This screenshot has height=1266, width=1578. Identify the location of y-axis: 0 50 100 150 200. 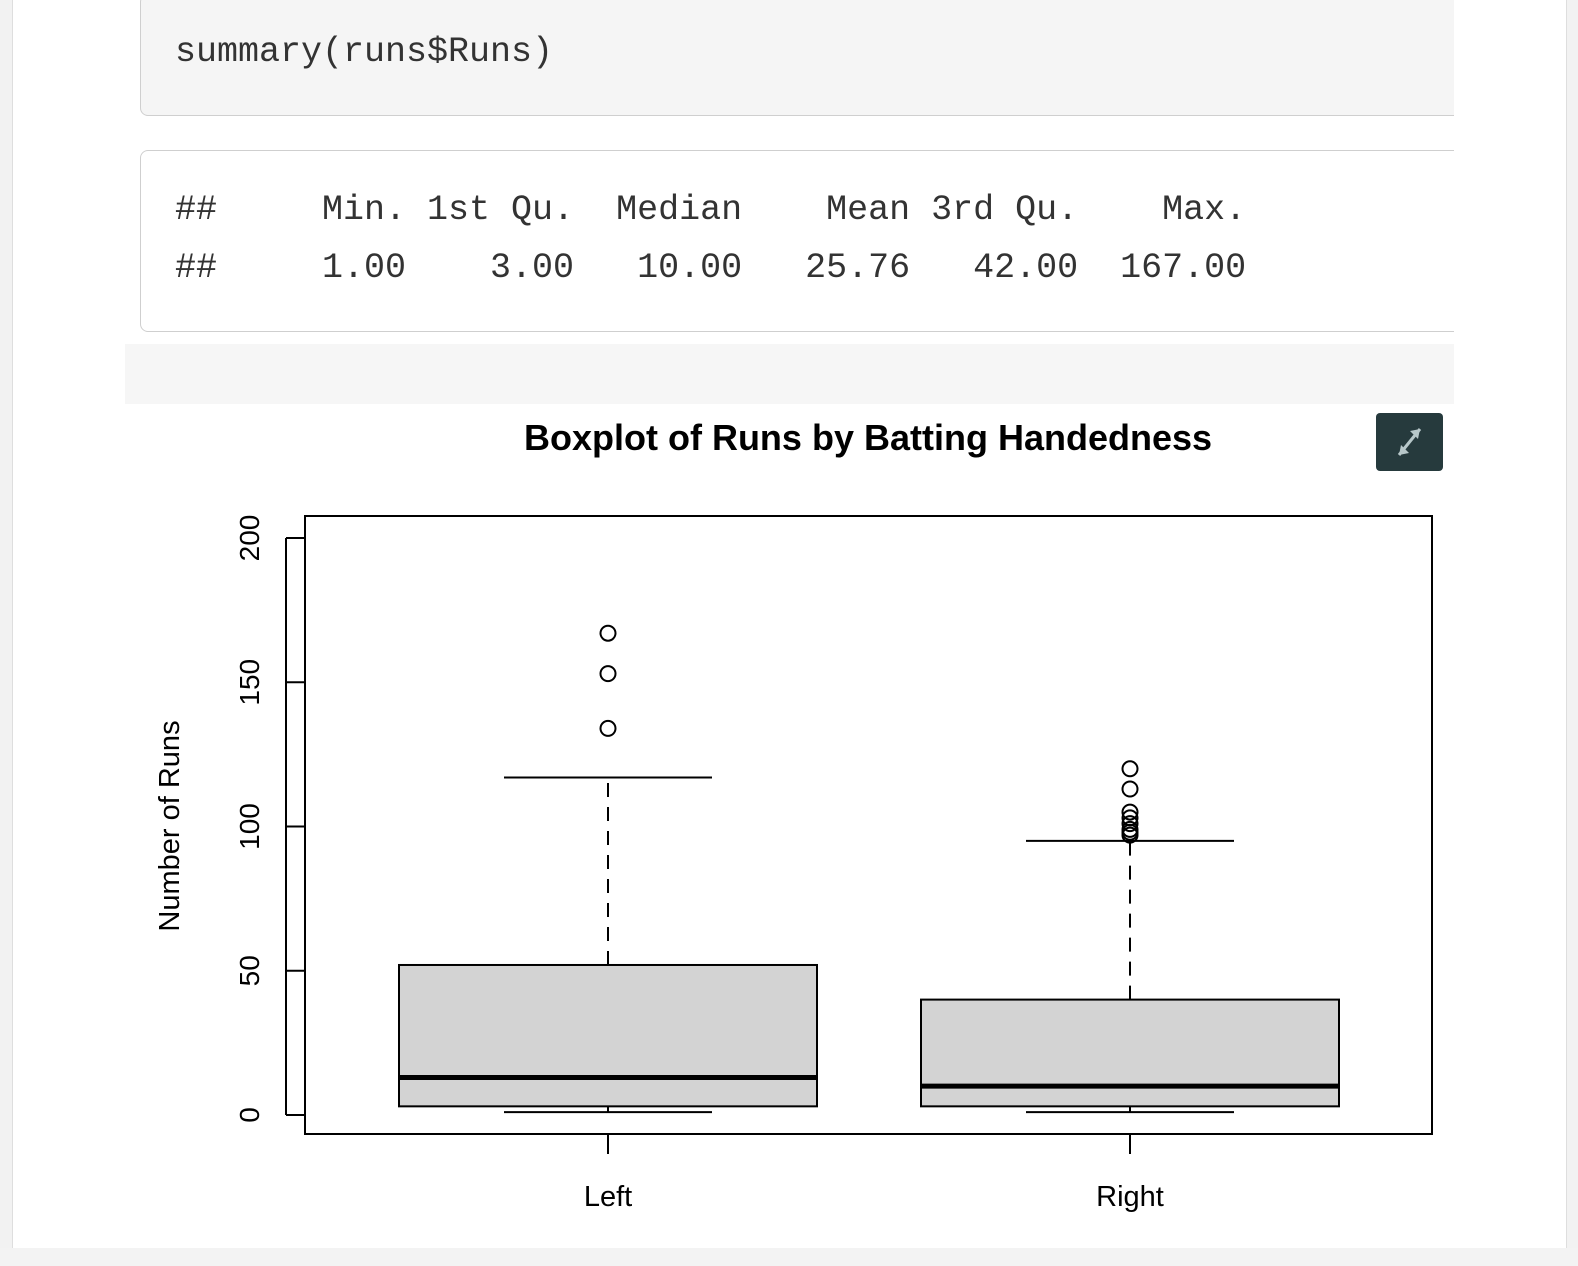
(269, 819).